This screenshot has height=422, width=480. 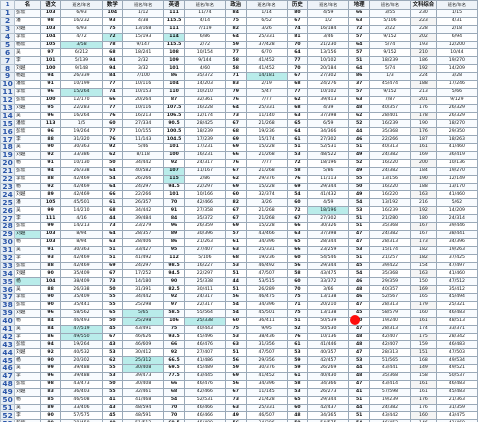 I want to click on table-cell: 18/263, so click(x=457, y=140).